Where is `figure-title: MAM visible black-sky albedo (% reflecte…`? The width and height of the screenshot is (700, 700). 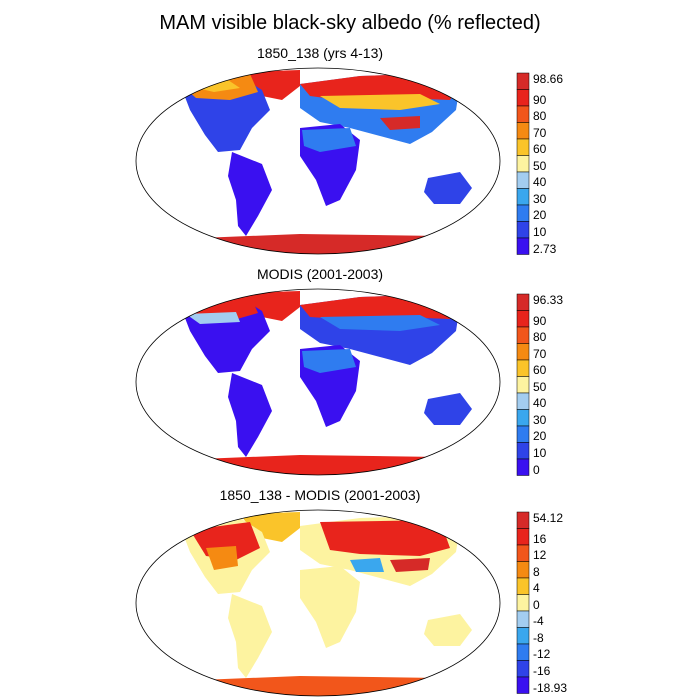 figure-title: MAM visible black-sky albedo (% reflecte… is located at coordinates (350, 23).